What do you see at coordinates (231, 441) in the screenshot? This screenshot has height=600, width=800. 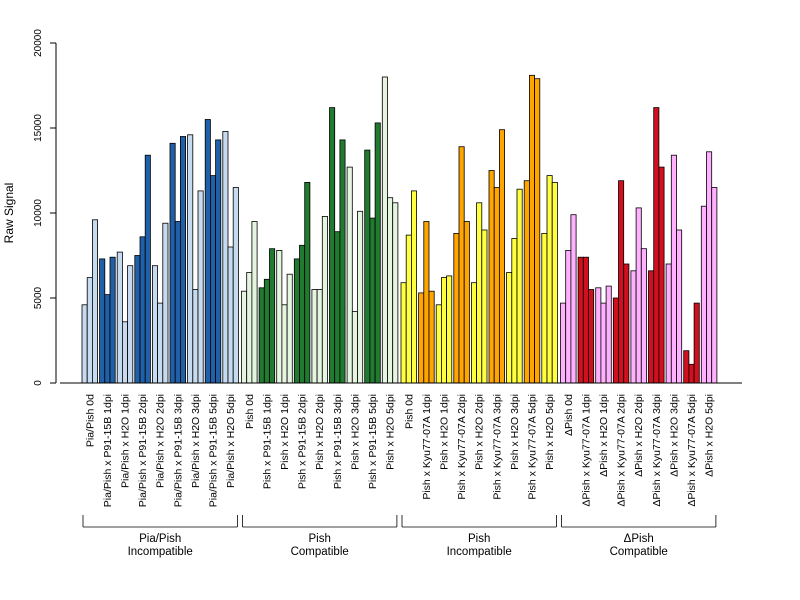 I see `x-tick-label: Pia/Pish x H2O 5dpi` at bounding box center [231, 441].